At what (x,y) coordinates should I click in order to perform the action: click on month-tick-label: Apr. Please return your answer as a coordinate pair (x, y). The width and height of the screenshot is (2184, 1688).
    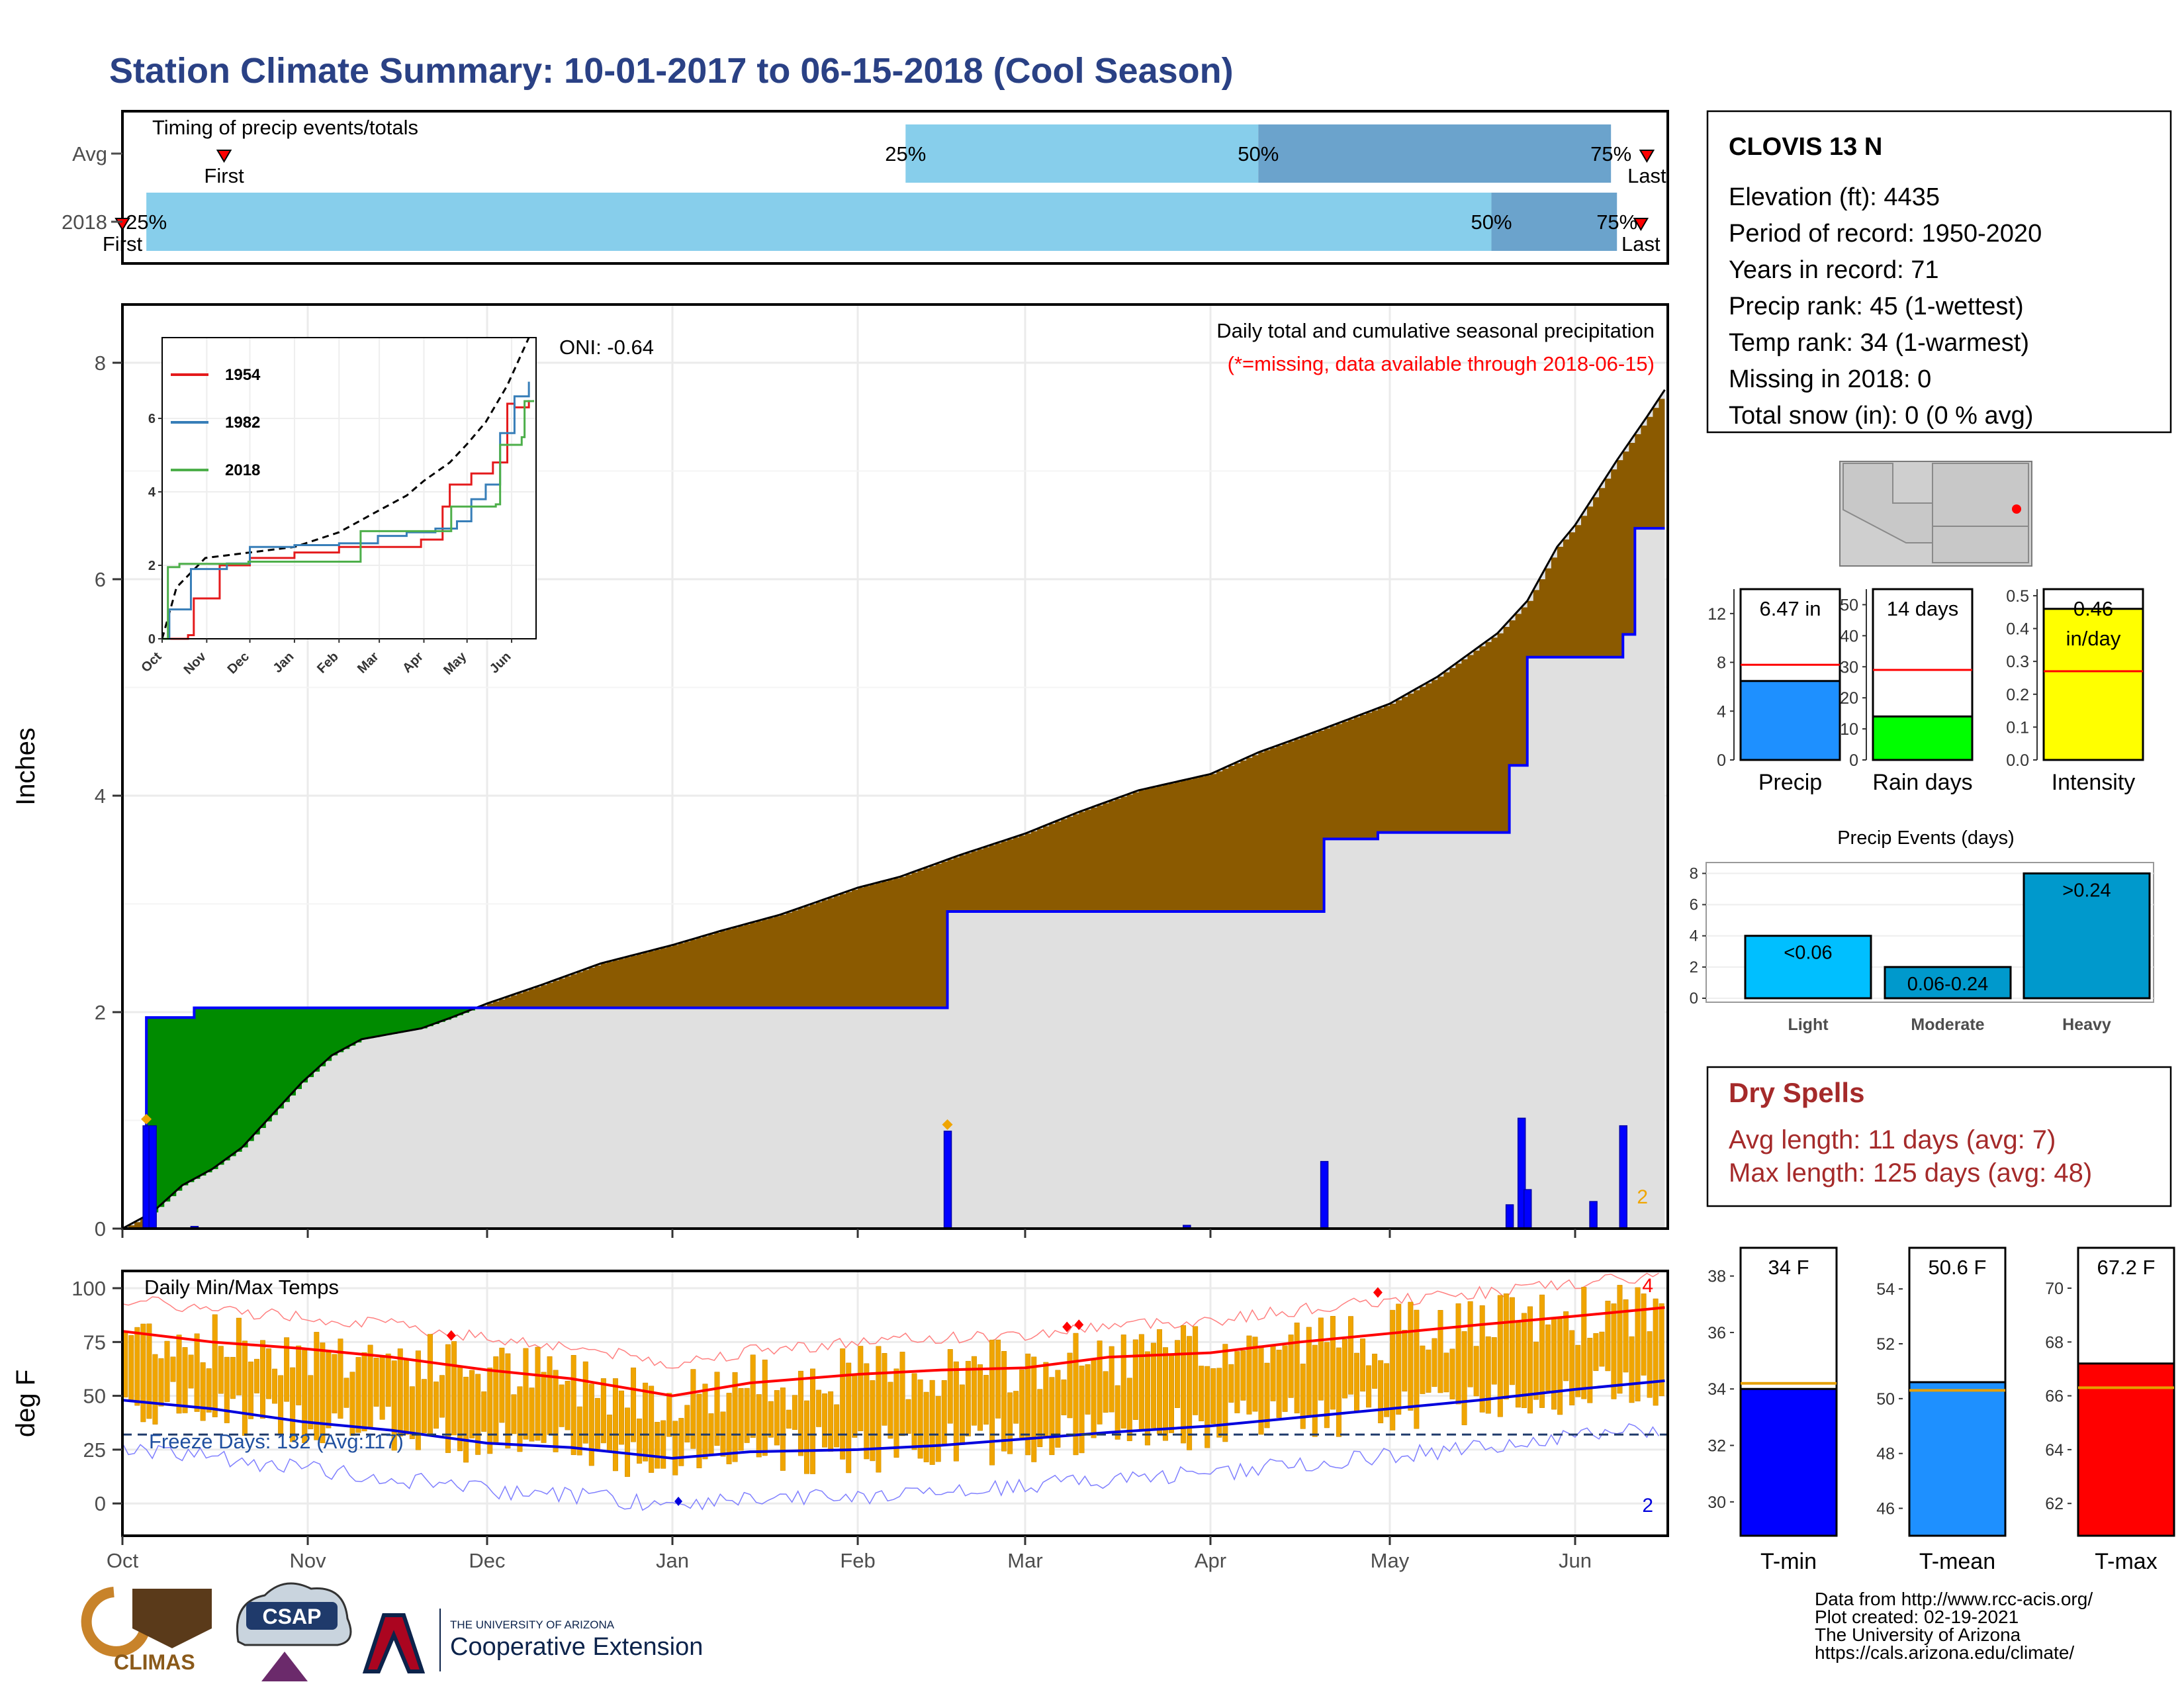
    Looking at the image, I should click on (1210, 1560).